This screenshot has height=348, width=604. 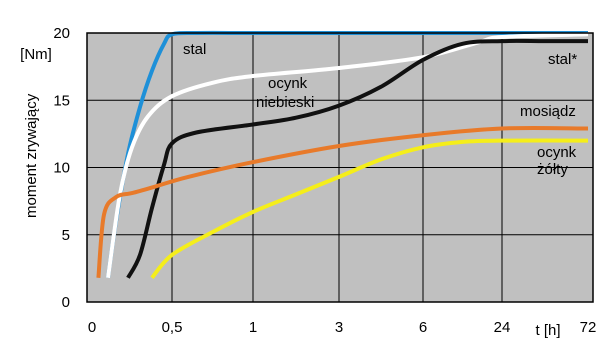 I want to click on x-tick-label-3: 3, so click(x=339, y=327).